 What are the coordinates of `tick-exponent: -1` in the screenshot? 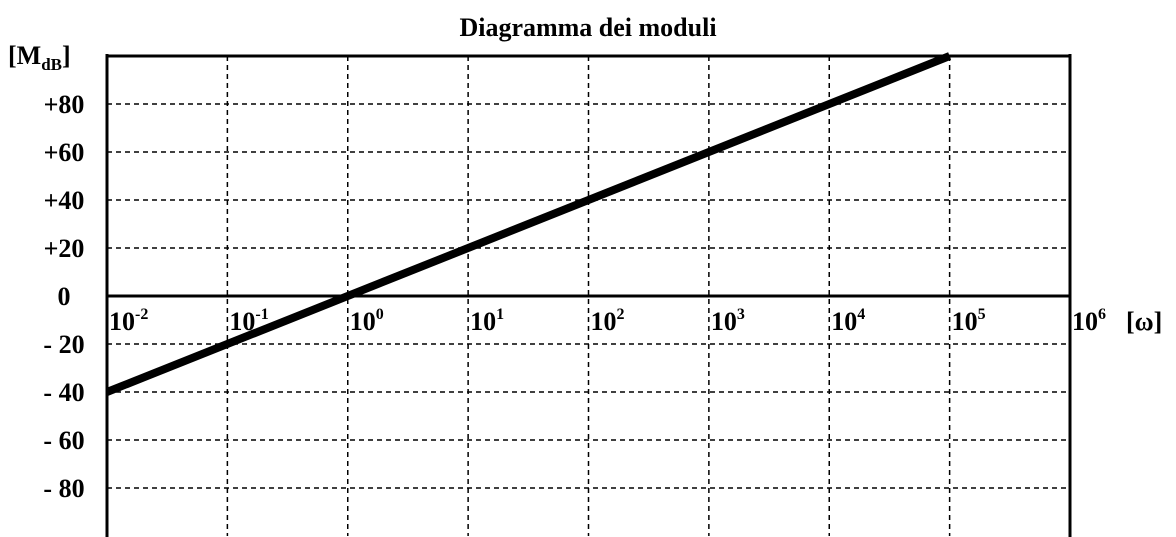 It's located at (261, 314).